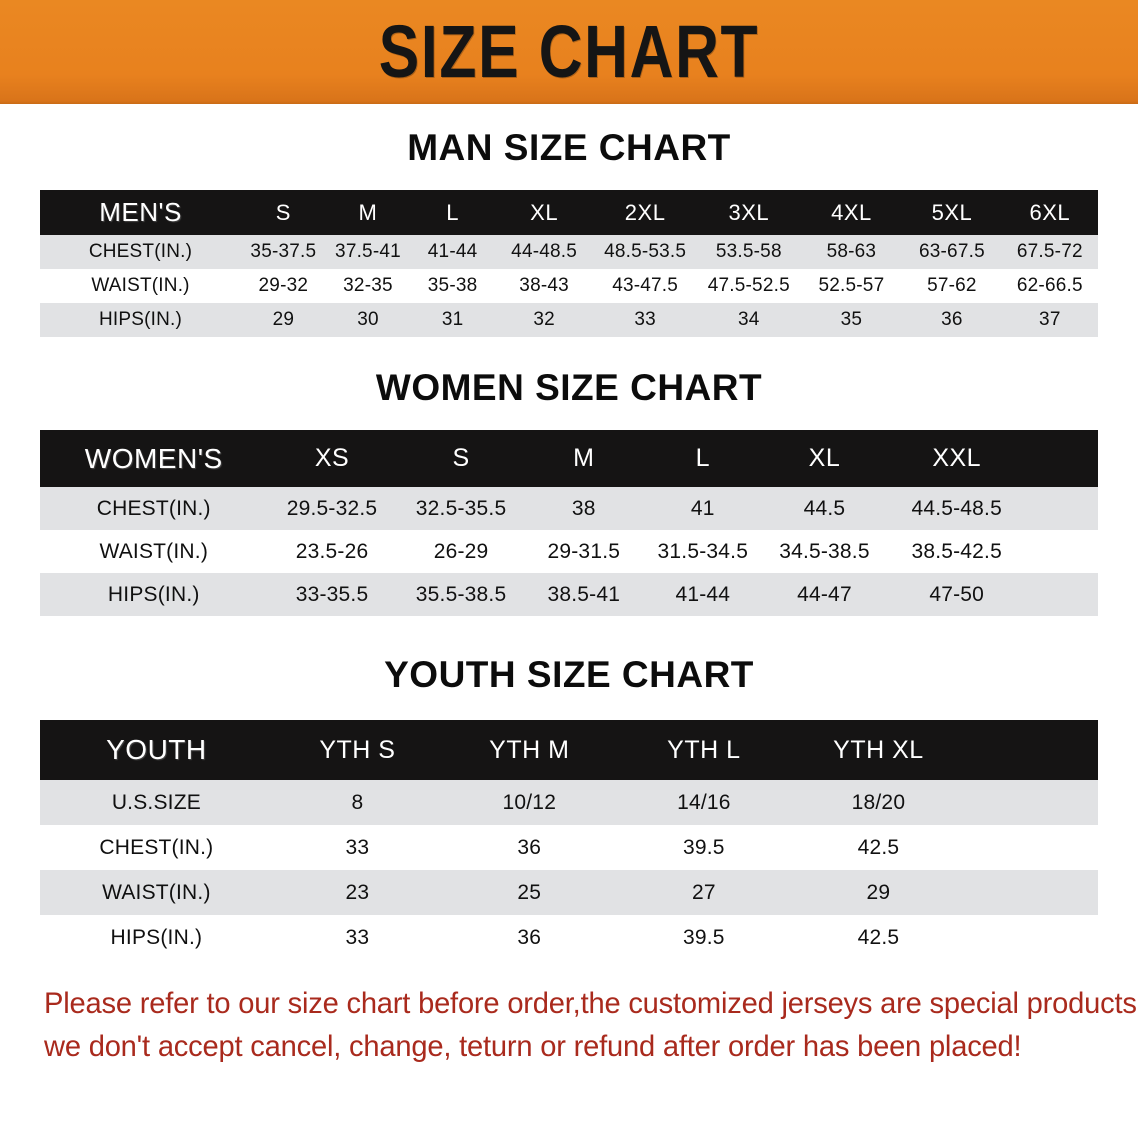 This screenshot has width=1138, height=1132. Describe the element at coordinates (878, 937) in the screenshot. I see `youth-hips-xl: 42.5` at that location.